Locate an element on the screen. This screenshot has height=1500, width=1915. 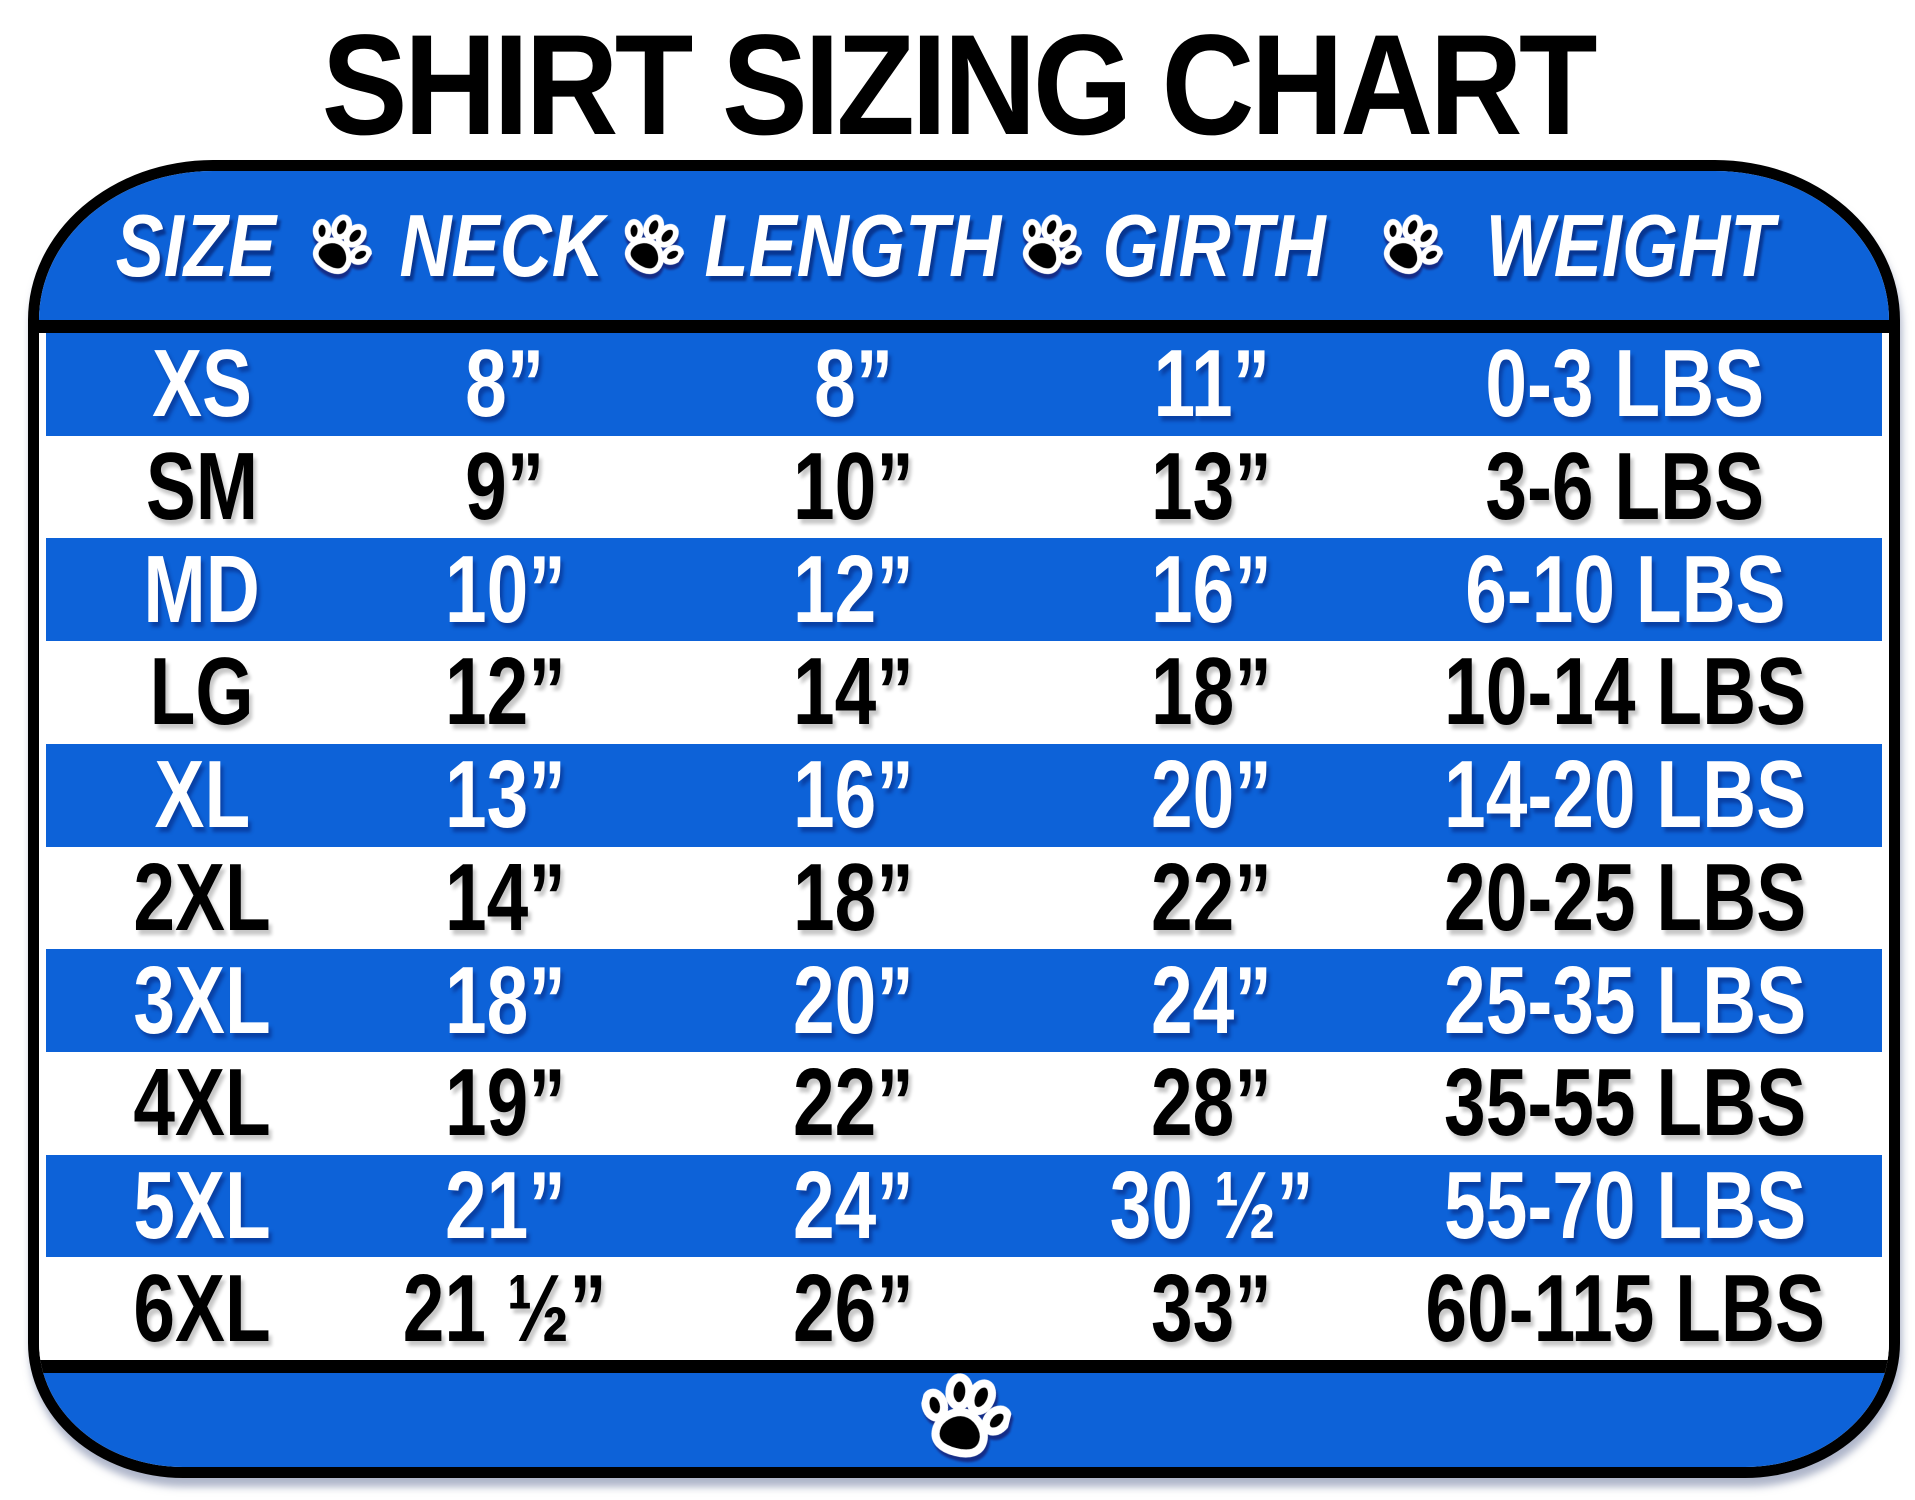
paw-print-icon is located at coordinates (964, 1417).